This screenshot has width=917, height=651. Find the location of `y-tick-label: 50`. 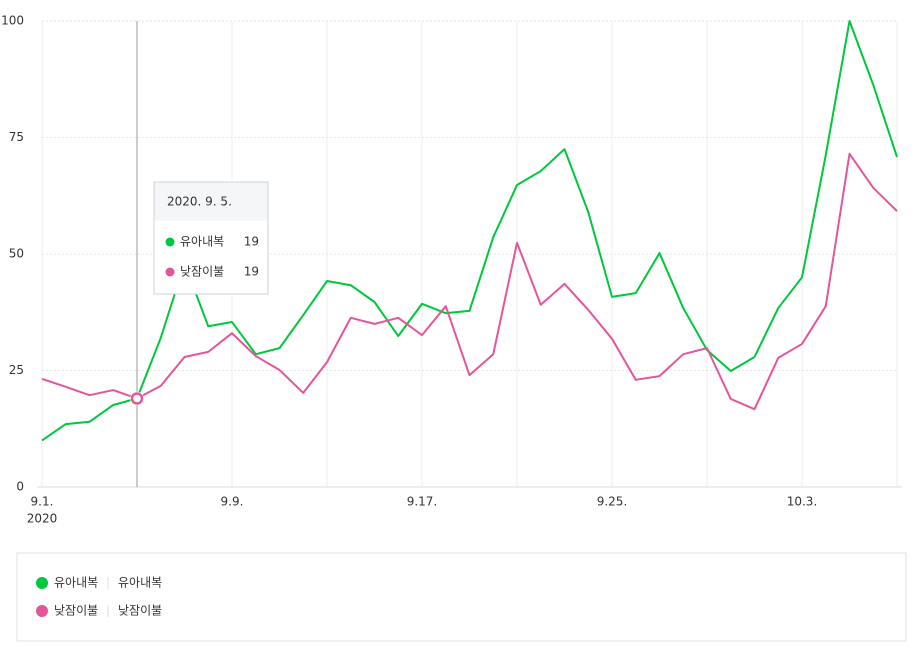

y-tick-label: 50 is located at coordinates (16, 254).